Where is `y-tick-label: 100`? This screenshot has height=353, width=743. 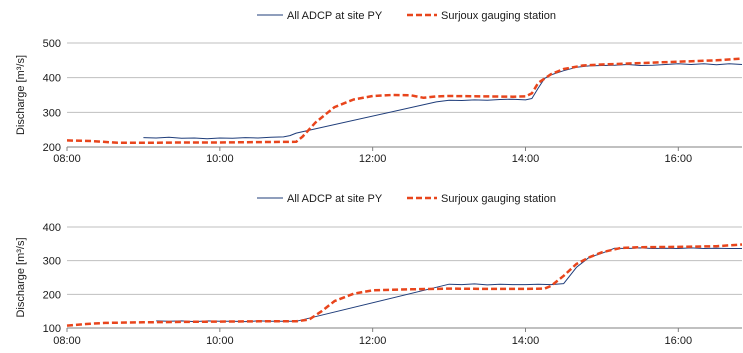
y-tick-label: 100 is located at coordinates (52, 329).